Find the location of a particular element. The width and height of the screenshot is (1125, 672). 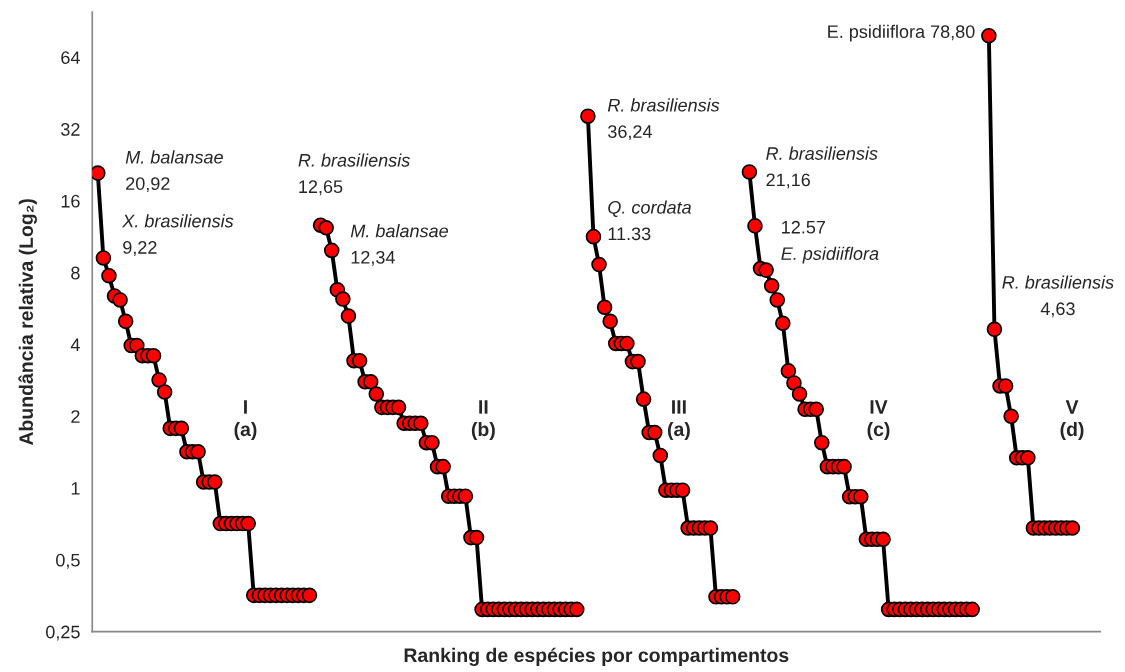

y-tick-label: 32 is located at coordinates (70, 129).